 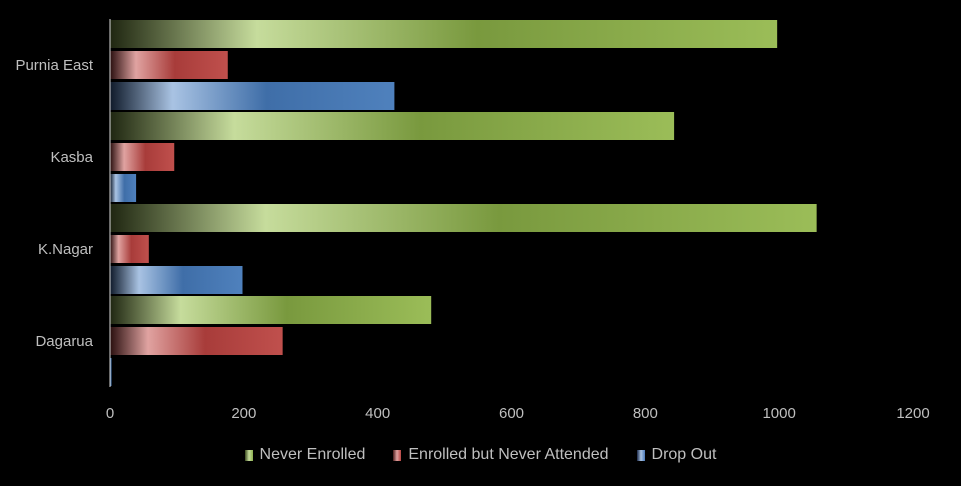 What do you see at coordinates (243, 413) in the screenshot?
I see `x-tick-label-200: 200` at bounding box center [243, 413].